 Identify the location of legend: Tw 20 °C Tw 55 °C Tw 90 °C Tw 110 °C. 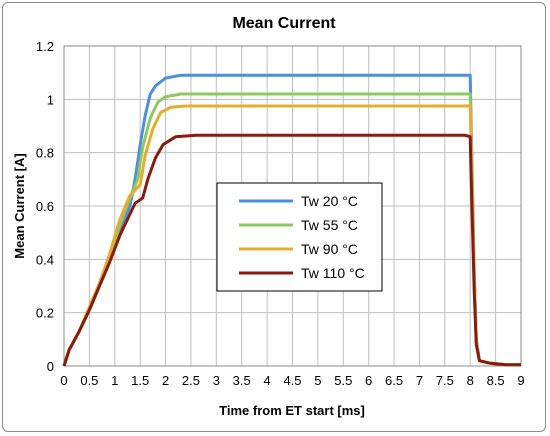
(299, 237).